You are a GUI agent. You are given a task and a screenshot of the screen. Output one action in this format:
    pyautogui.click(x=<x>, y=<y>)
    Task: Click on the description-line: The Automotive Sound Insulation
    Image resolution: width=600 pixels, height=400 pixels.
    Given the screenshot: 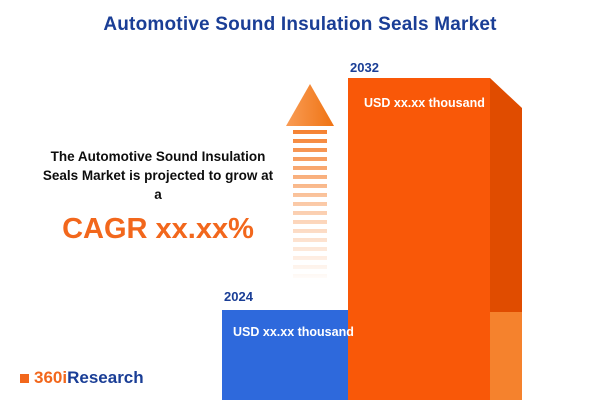 What is the action you would take?
    pyautogui.click(x=158, y=156)
    